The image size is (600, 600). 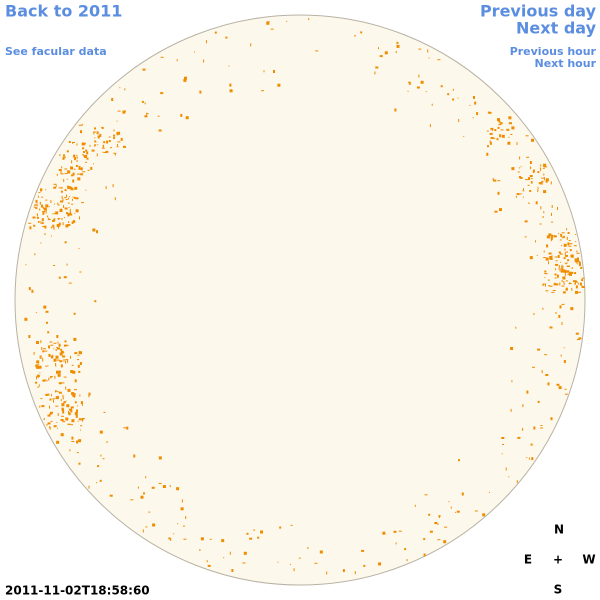 What do you see at coordinates (556, 28) in the screenshot?
I see `next-day-link: Next day` at bounding box center [556, 28].